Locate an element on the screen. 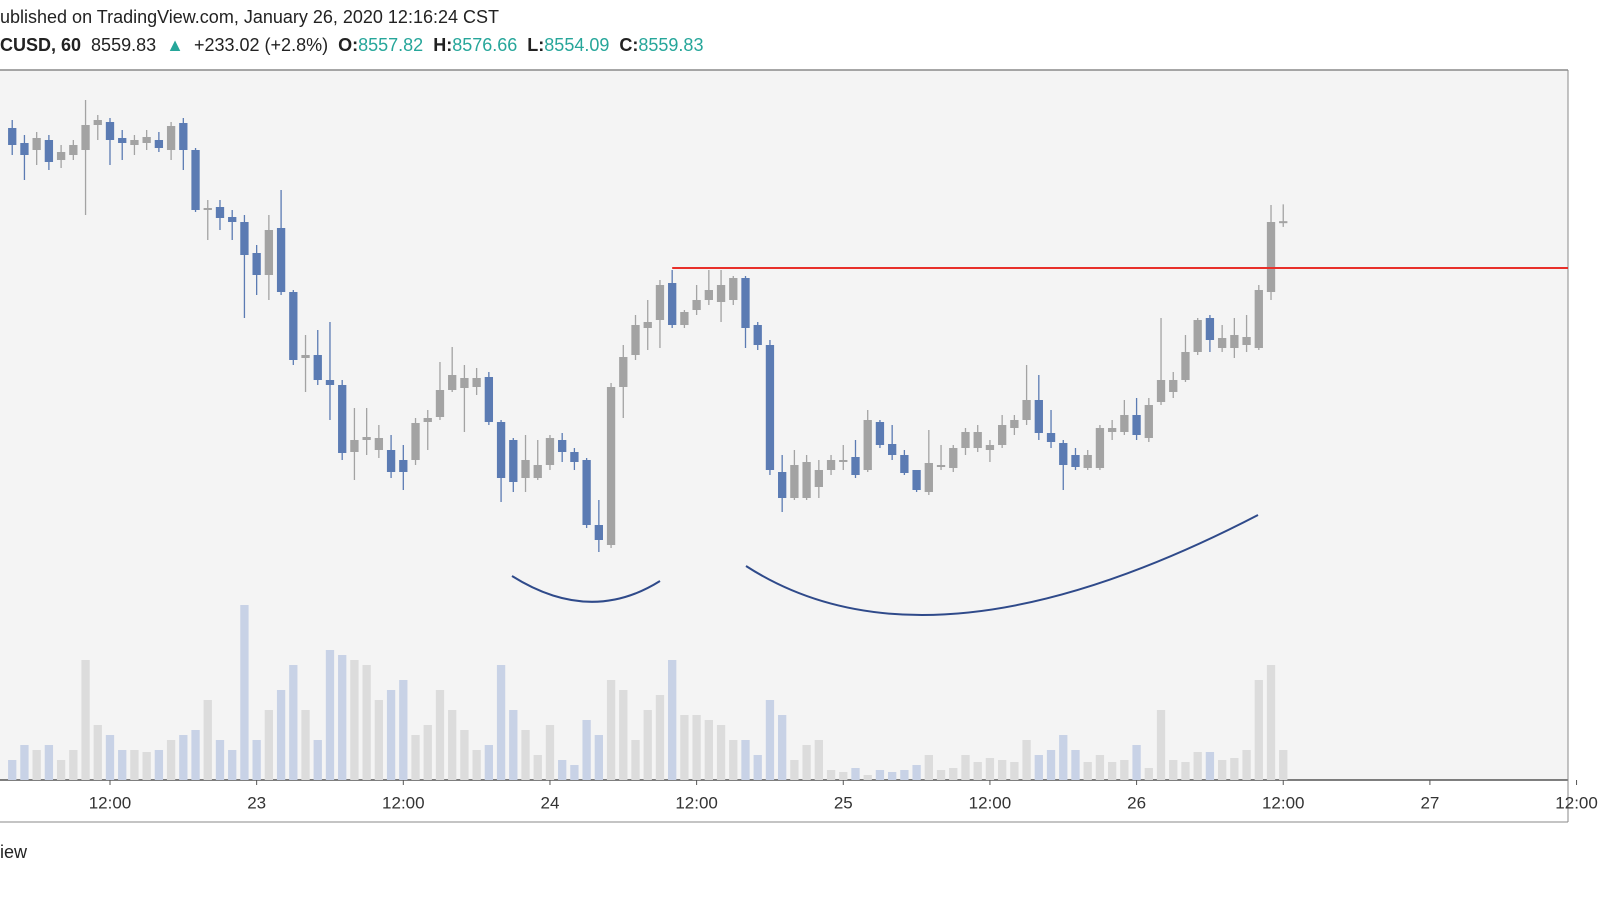  x-tick-label: 27 is located at coordinates (1429, 802).